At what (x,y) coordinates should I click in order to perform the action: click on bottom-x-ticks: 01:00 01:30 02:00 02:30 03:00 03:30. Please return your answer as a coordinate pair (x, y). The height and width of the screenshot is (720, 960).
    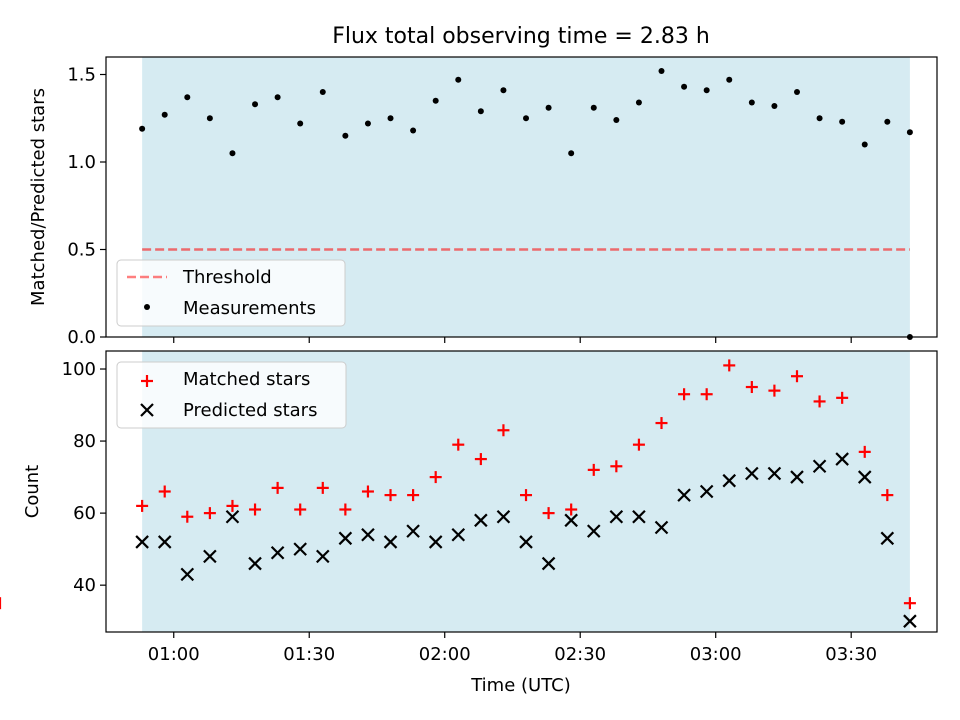
    Looking at the image, I should click on (512, 648).